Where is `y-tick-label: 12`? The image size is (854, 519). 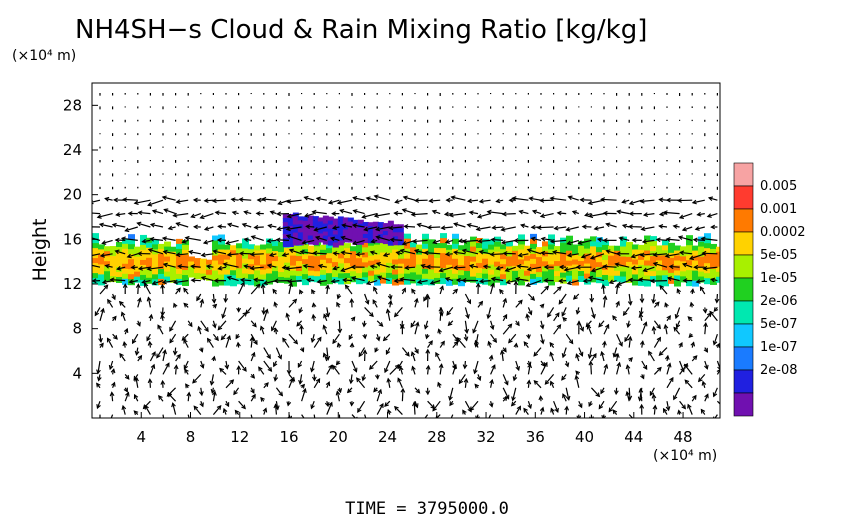
y-tick-label: 12 is located at coordinates (72, 284).